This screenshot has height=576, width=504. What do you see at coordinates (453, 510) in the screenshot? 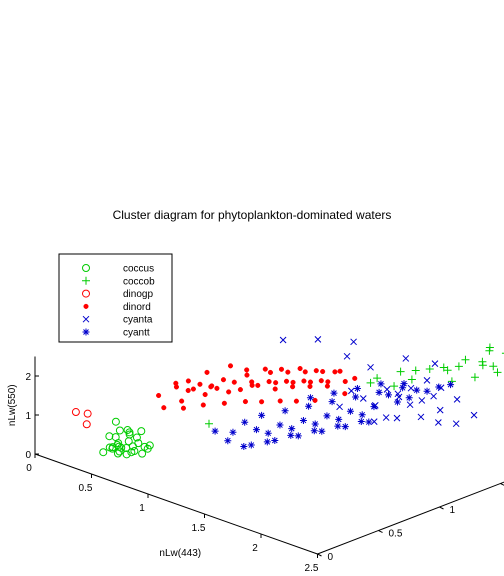
I see `y-tick-label: 1` at bounding box center [453, 510].